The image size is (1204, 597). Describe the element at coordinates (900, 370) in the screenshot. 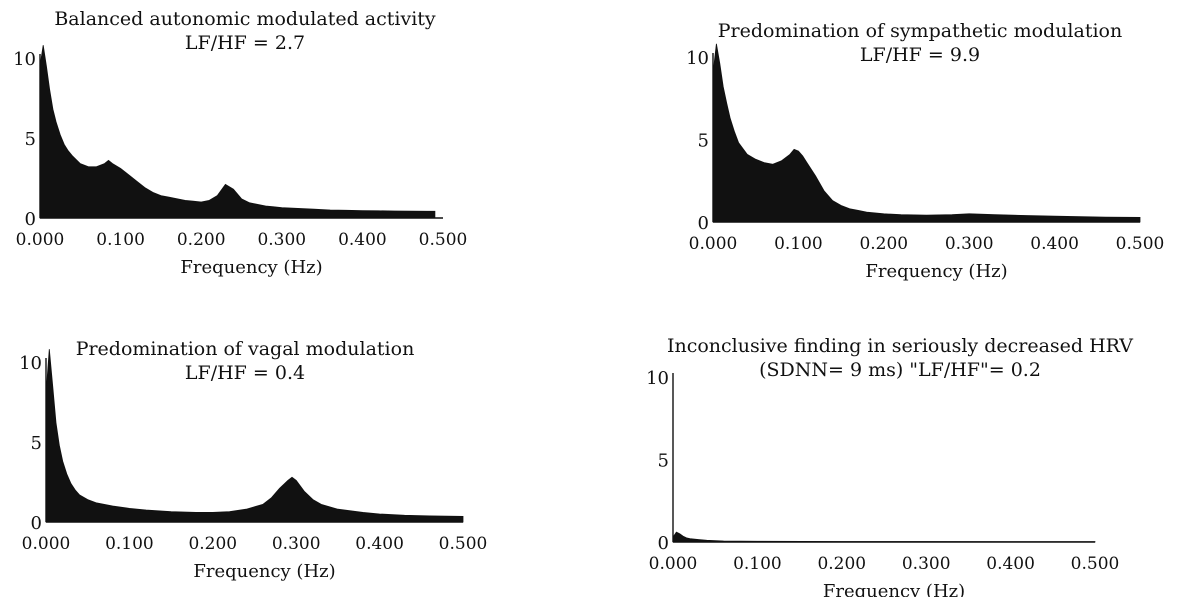

I see `chart-subtitle: (SDNN= 9 ms) "LF/HF"= 0.2` at that location.